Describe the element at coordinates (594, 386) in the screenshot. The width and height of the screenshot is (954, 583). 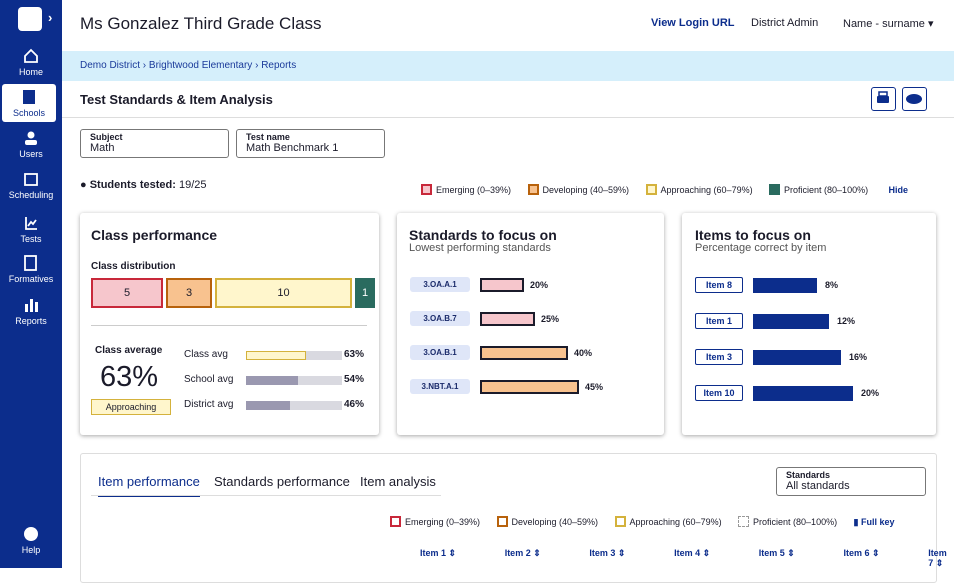
I see `standard-value: 45%` at that location.